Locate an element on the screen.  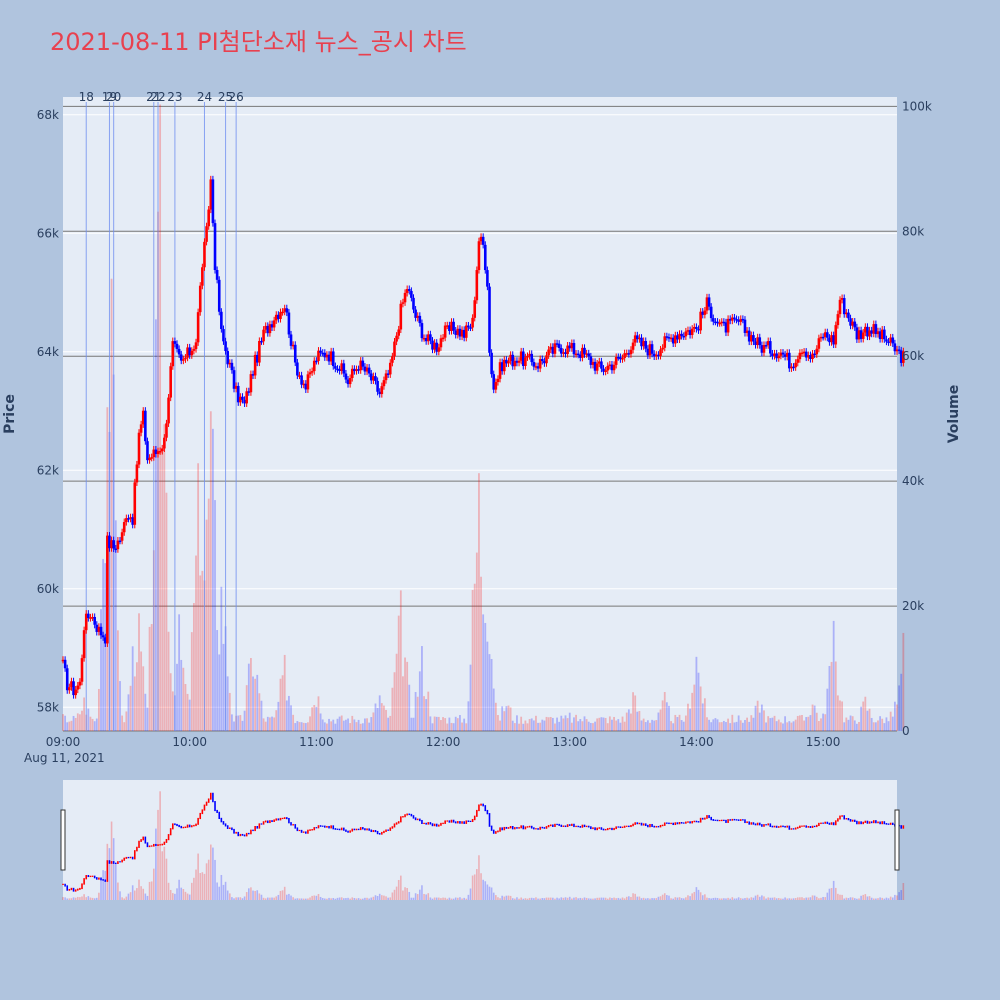
news-marker-label: 21 is located at coordinates (153, 97).